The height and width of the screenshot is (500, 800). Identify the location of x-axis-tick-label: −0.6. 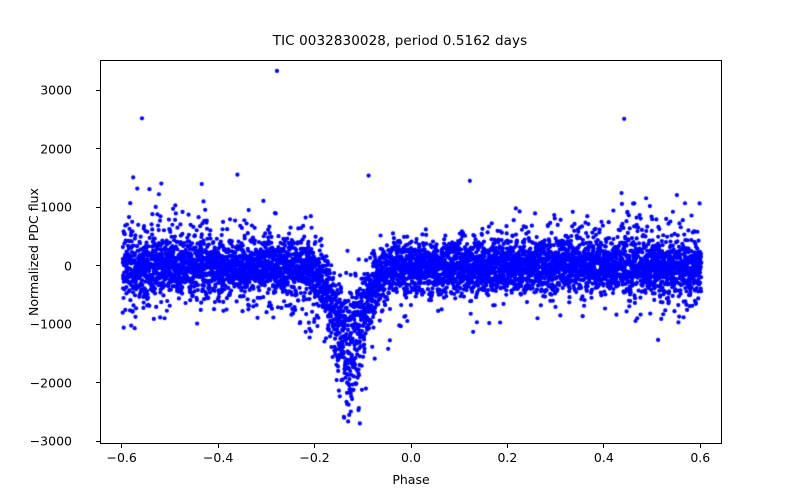
(121, 457).